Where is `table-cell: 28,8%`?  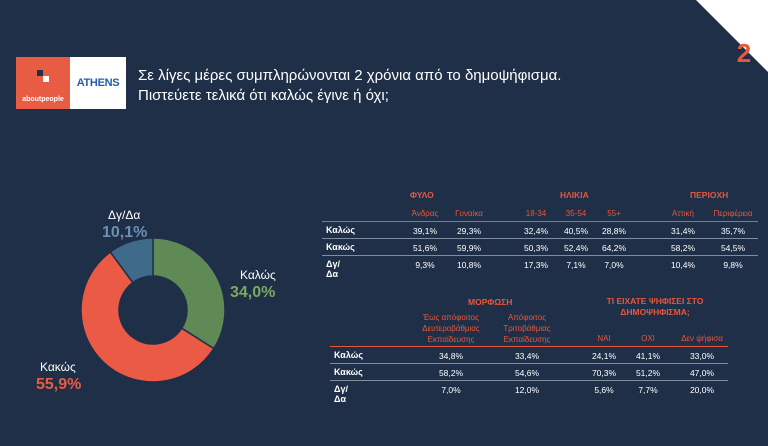
table-cell: 28,8% is located at coordinates (614, 231).